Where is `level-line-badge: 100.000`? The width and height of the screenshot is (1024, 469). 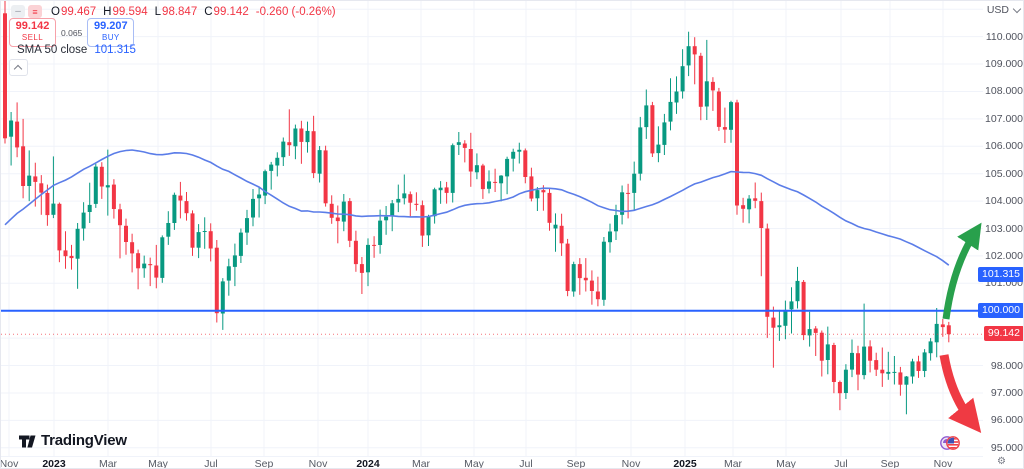
level-line-badge: 100.000 is located at coordinates (1000, 310).